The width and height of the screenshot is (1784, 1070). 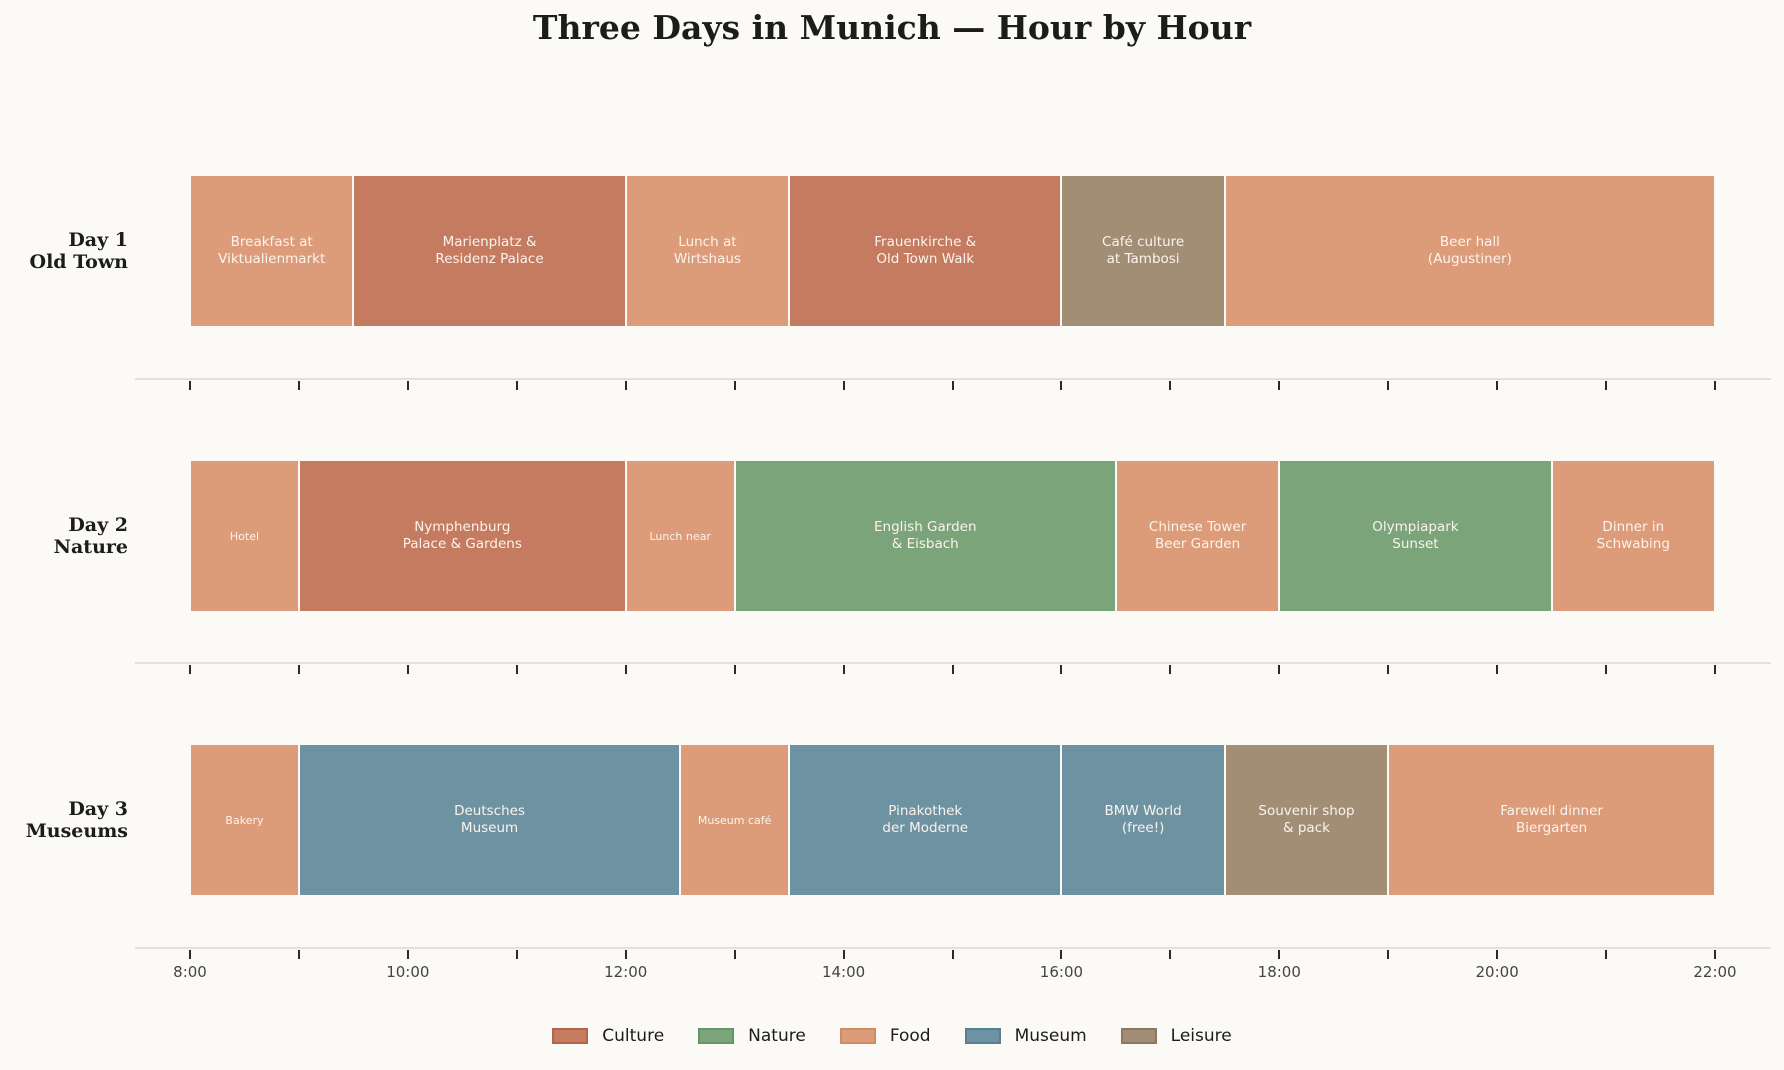 I want to click on row-label-day-3: Day 3 Museums, so click(x=64, y=820).